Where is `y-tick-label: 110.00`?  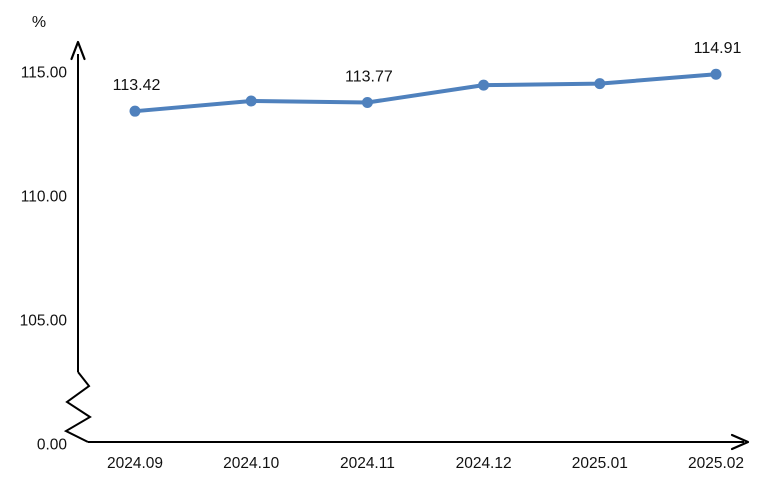 y-tick-label: 110.00 is located at coordinates (44, 197).